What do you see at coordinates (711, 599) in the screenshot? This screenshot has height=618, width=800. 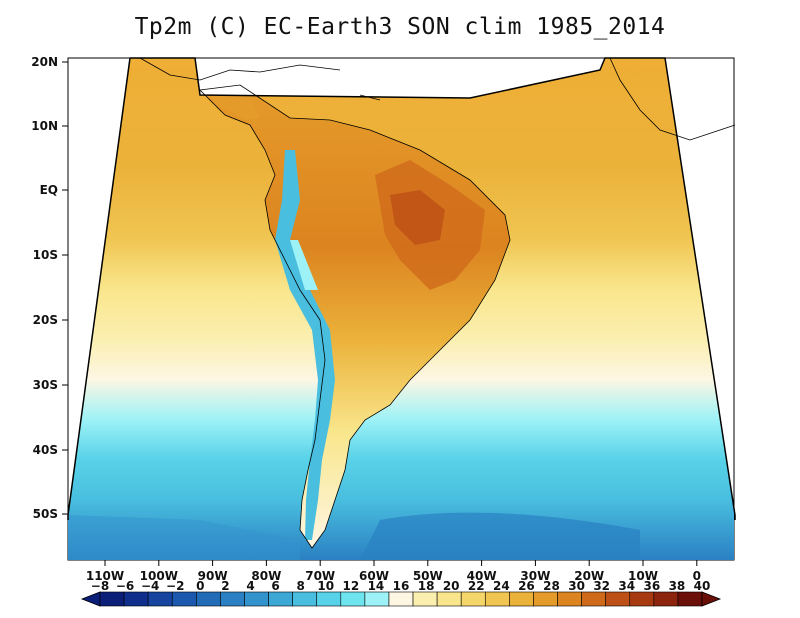 I see `colorbar-arrow-right` at bounding box center [711, 599].